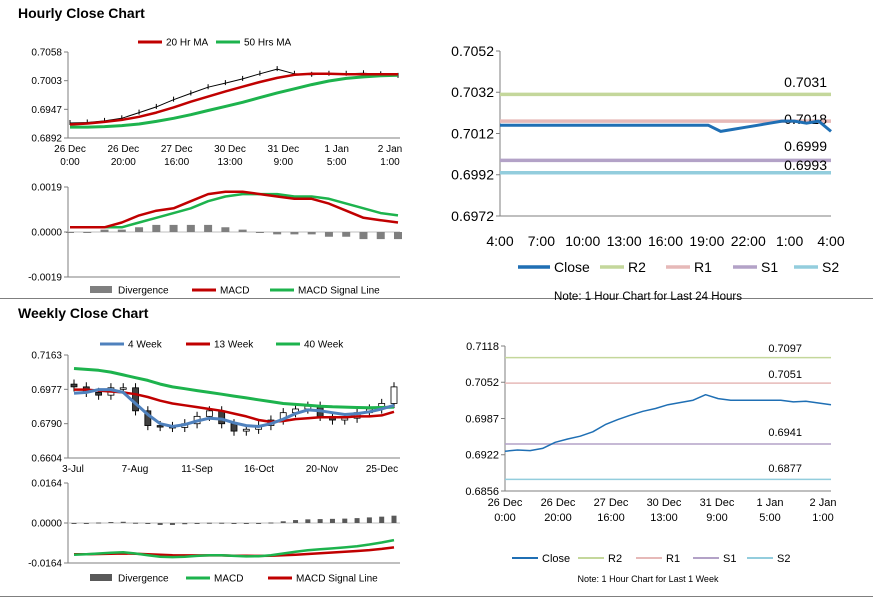 Image resolution: width=873 pixels, height=601 pixels. Describe the element at coordinates (101, 577) in the screenshot. I see `weekly-macd-legend-divergence-swatch` at that location.